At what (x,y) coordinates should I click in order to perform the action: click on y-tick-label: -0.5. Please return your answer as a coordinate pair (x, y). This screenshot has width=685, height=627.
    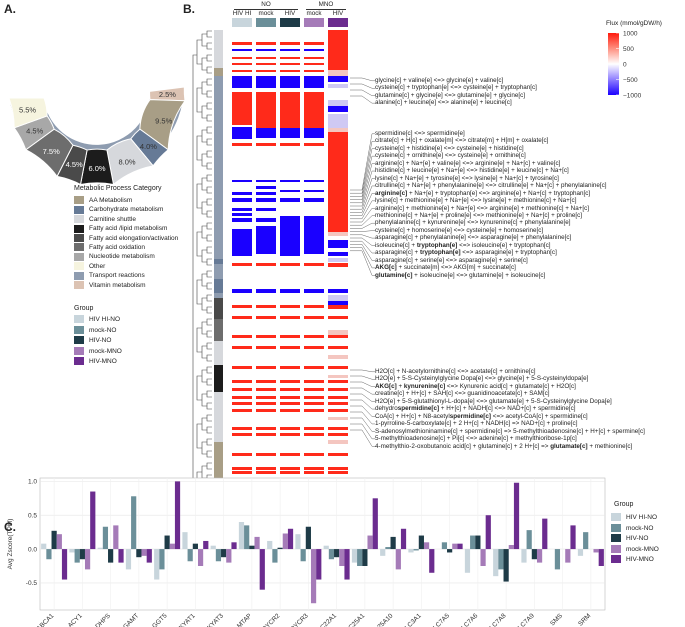
    Looking at the image, I should click on (32, 583).